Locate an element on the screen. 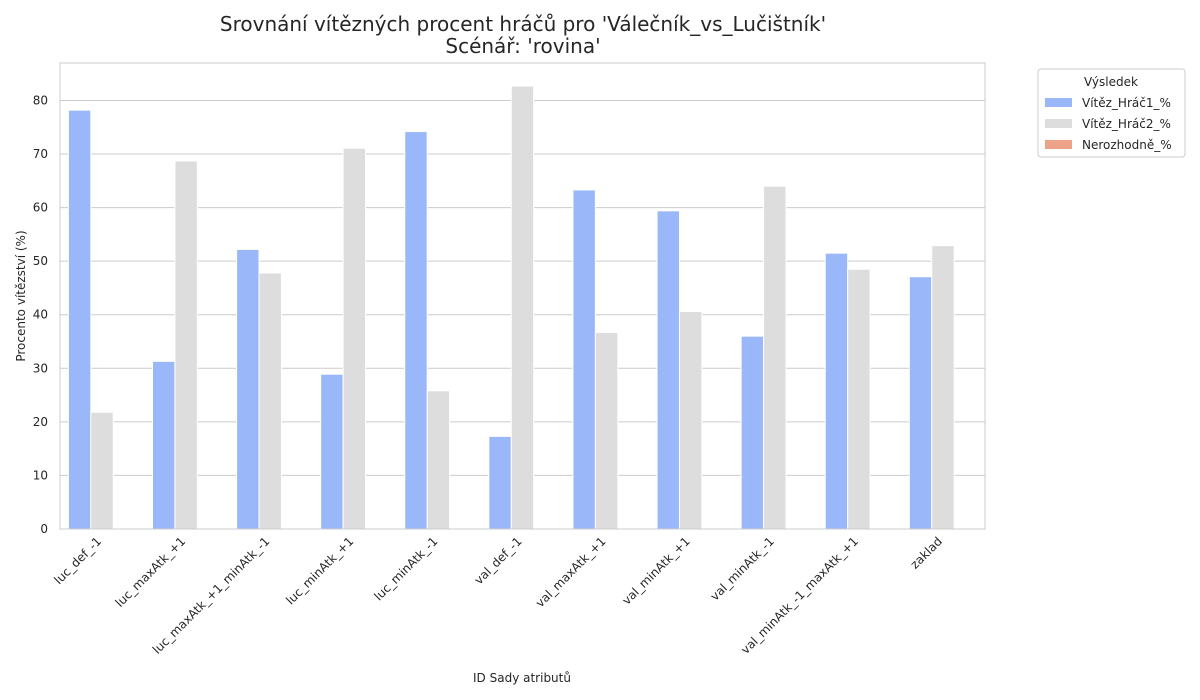  legend-label: Vítěz_Hráč2_% is located at coordinates (1126, 124).